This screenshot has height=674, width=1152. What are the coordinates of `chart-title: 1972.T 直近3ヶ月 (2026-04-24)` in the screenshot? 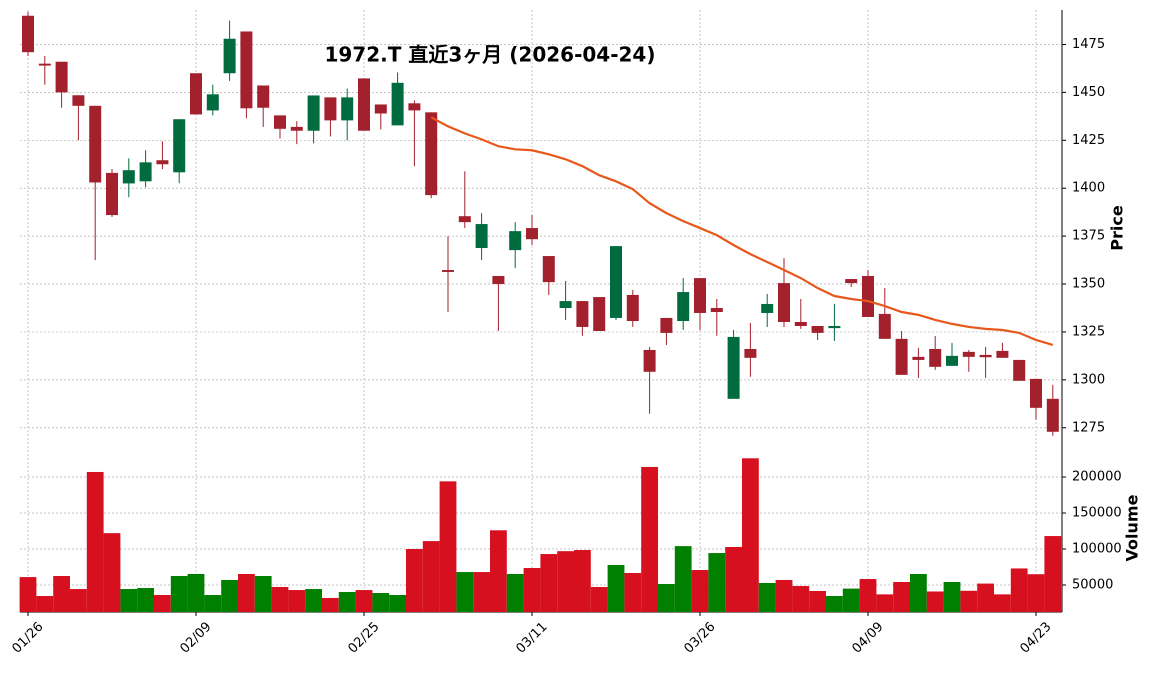 It's located at (490, 55).